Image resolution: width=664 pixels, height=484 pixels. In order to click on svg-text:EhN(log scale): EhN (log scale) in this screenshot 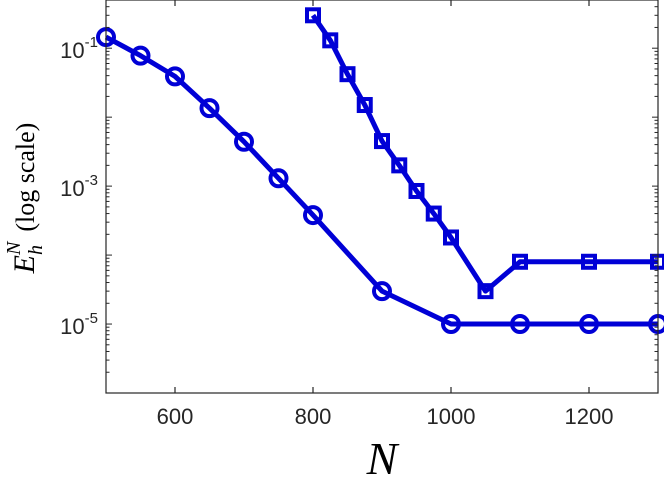, I will do `click(25, 199)`.